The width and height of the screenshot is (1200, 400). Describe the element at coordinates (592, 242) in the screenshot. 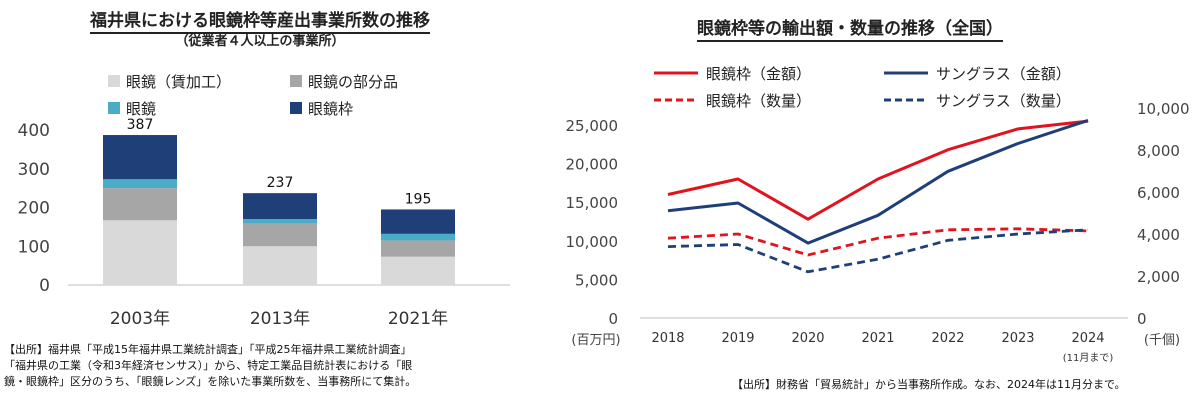

I see `left-y-tick-label: 10,000` at that location.